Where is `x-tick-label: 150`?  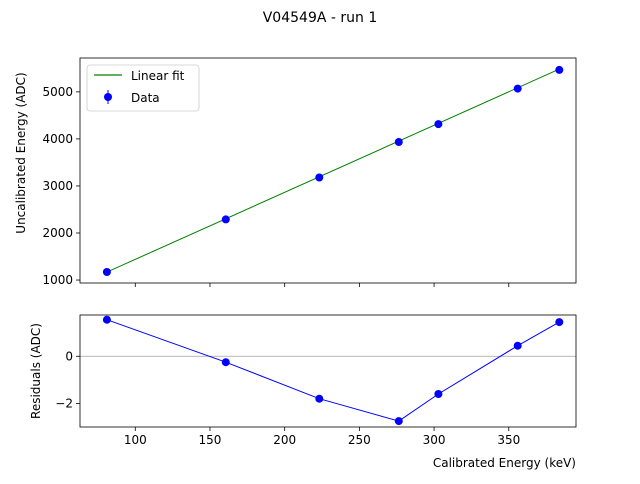
x-tick-label: 150 is located at coordinates (210, 440).